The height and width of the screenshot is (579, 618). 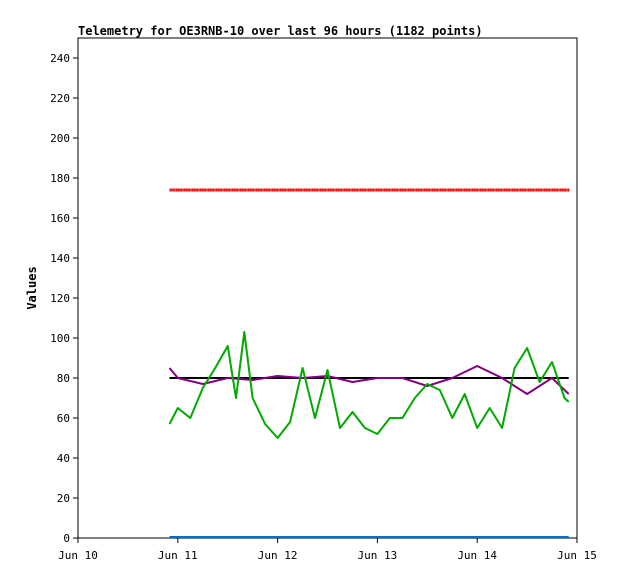 I want to click on x-tick-label: Jun 14, so click(x=477, y=555).